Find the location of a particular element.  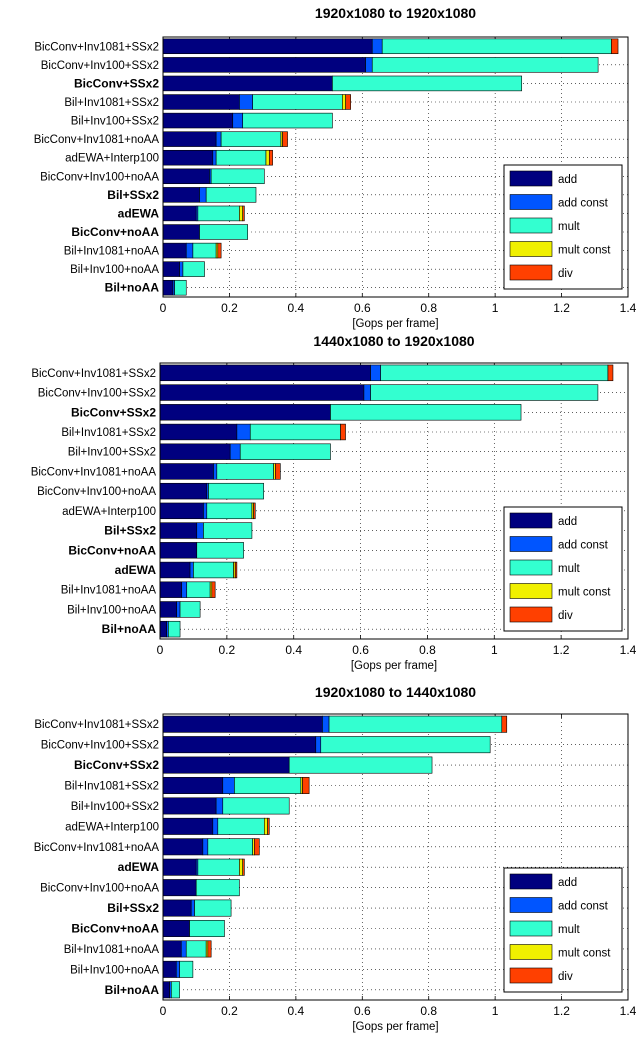

bar-mult-adewa is located at coordinates (218, 867).